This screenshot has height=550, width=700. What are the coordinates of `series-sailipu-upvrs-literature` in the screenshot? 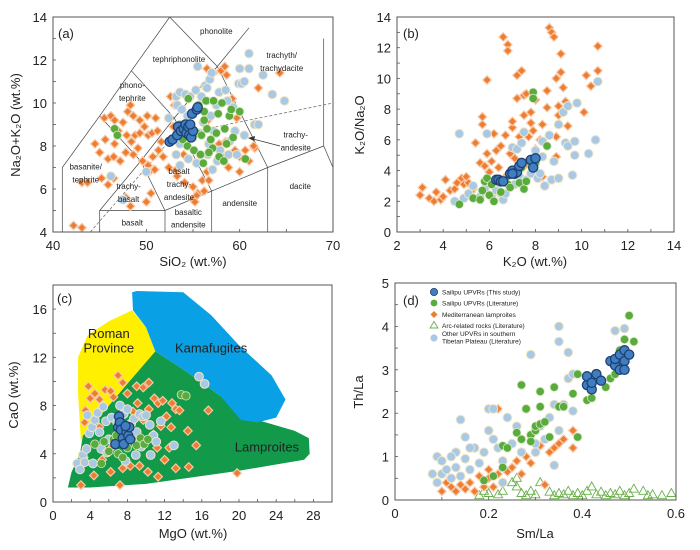 It's located at (559, 398).